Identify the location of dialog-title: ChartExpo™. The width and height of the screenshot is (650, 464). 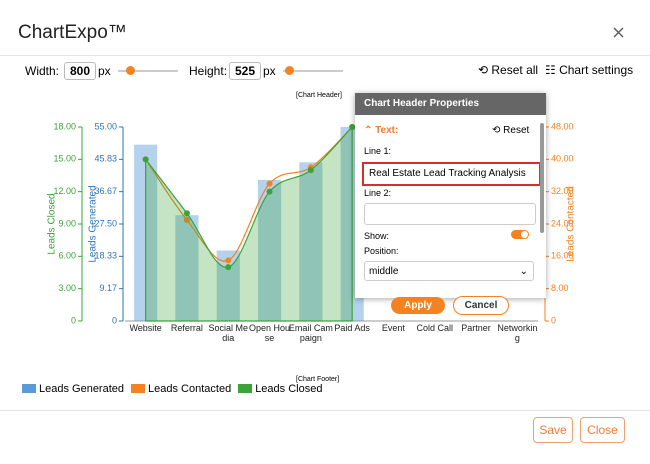
(72, 32).